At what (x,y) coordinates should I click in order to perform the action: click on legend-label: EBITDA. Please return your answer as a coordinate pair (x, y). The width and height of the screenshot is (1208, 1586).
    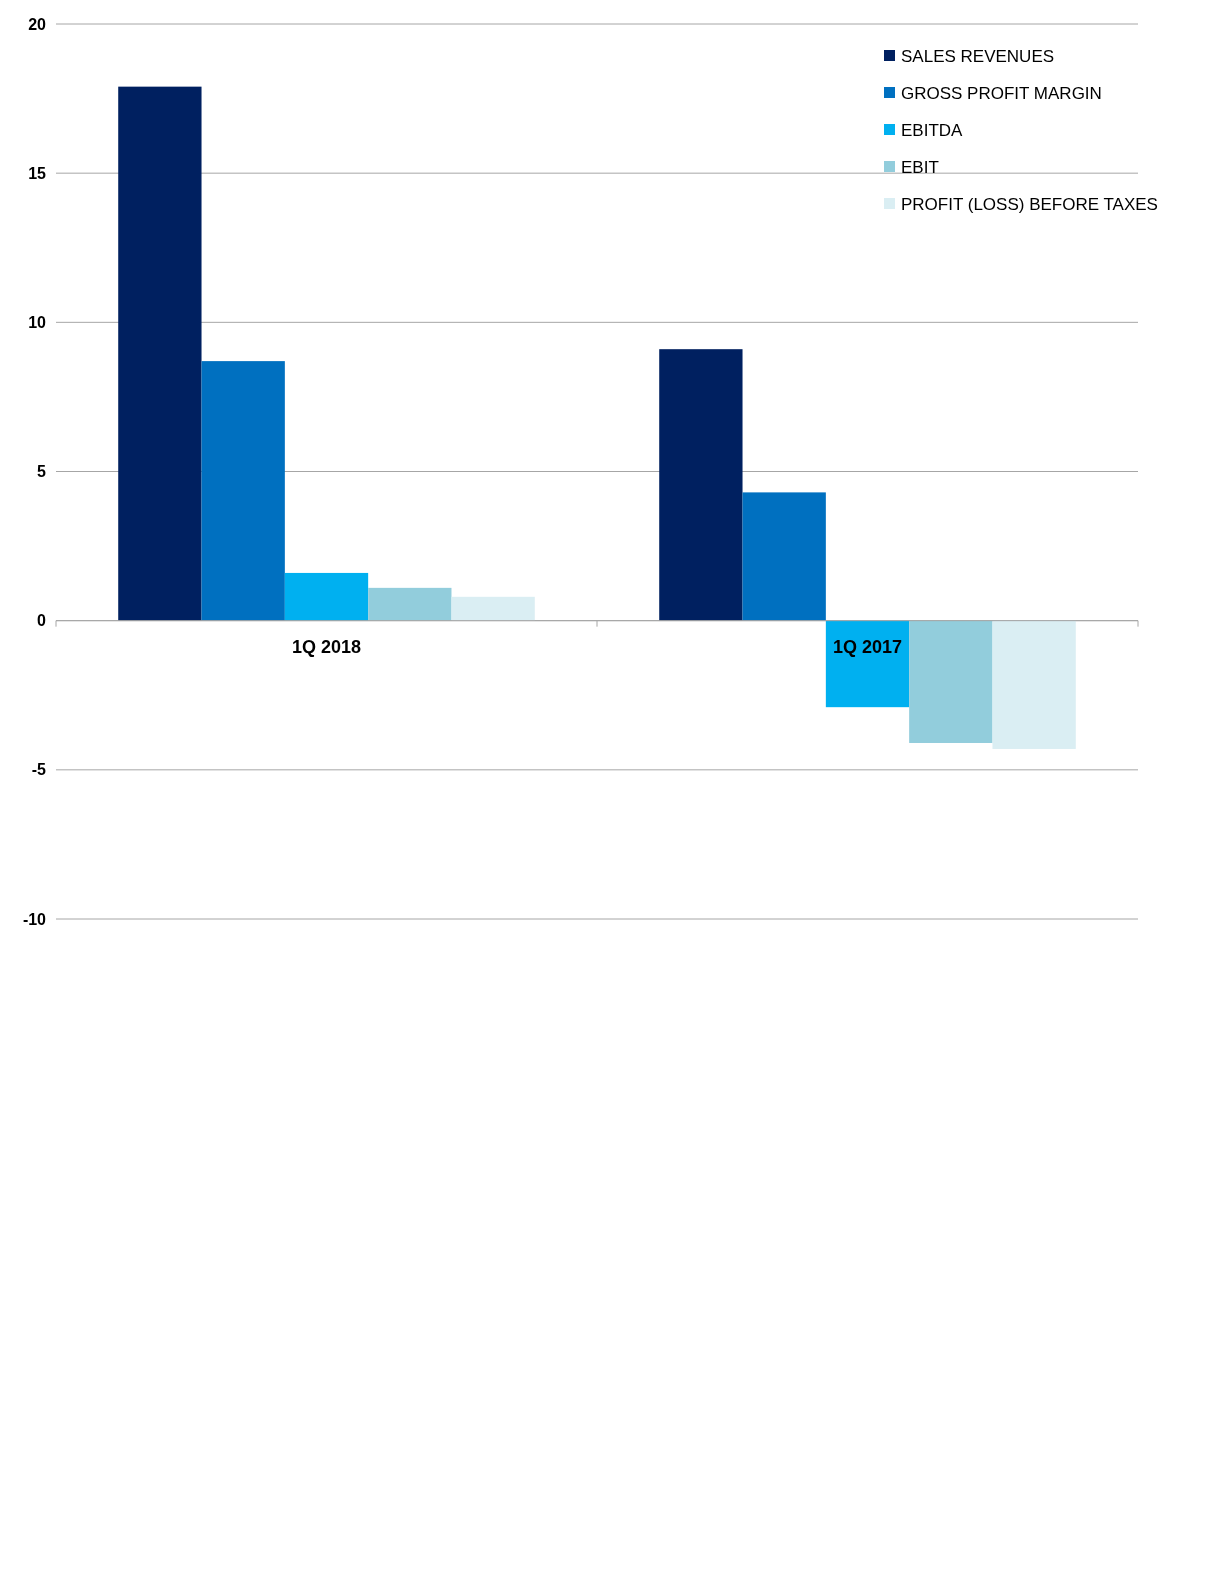
    Looking at the image, I should click on (932, 130).